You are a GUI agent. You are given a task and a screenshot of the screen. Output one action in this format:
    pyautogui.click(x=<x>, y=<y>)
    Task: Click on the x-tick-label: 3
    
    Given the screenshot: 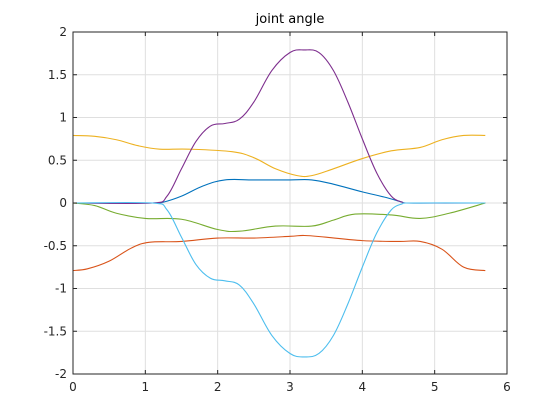 What is the action you would take?
    pyautogui.click(x=290, y=387)
    